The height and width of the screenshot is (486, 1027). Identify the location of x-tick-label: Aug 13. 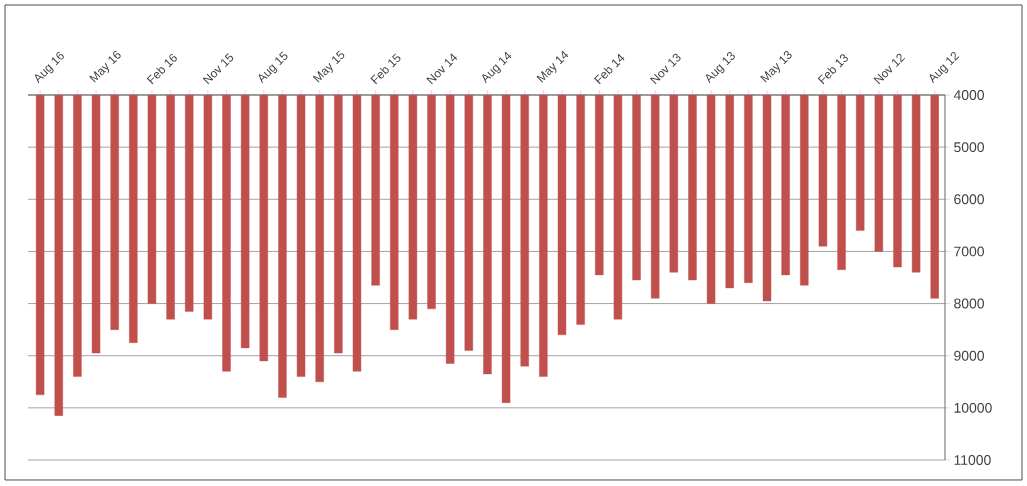
(720, 68).